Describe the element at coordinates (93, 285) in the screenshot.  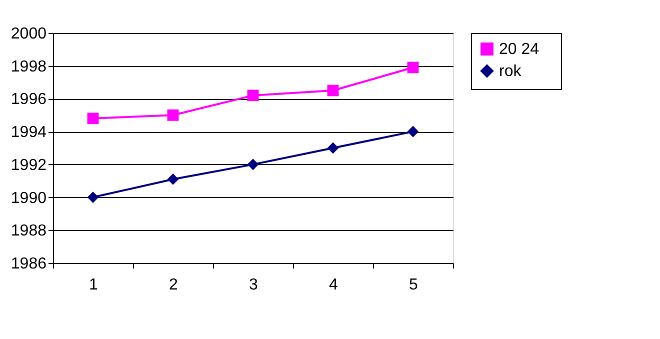
I see `x-tick-label: 1` at that location.